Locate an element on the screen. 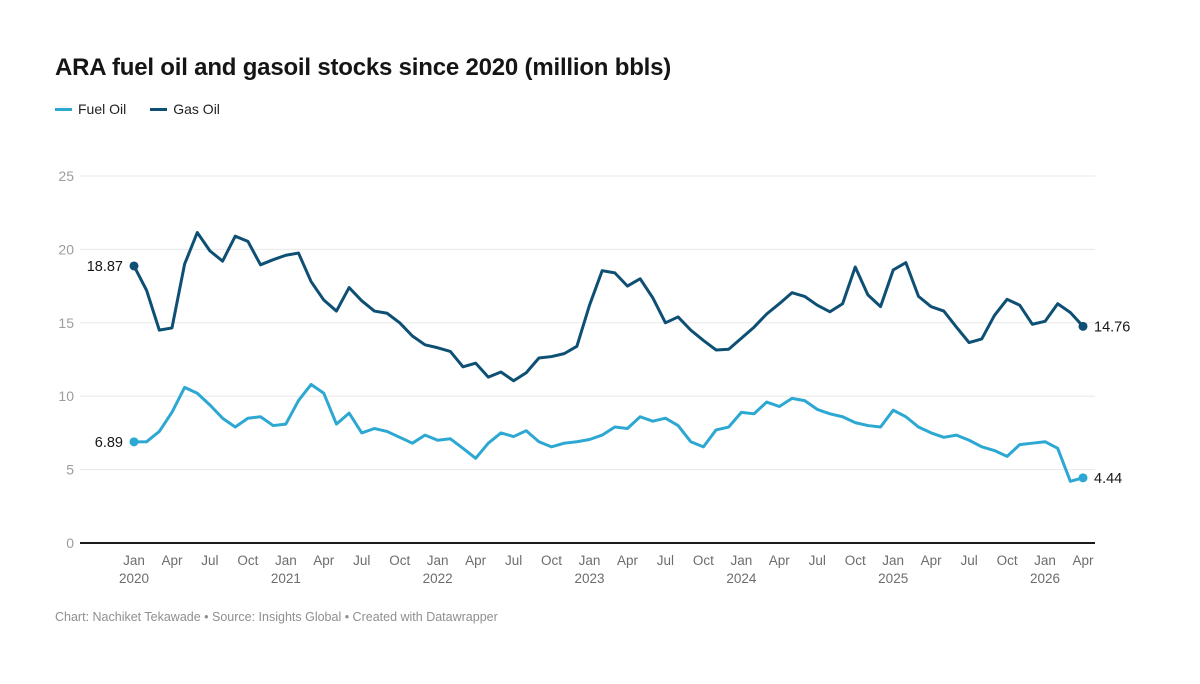 The height and width of the screenshot is (684, 1200). legend-swatch-gas-oil is located at coordinates (159, 109).